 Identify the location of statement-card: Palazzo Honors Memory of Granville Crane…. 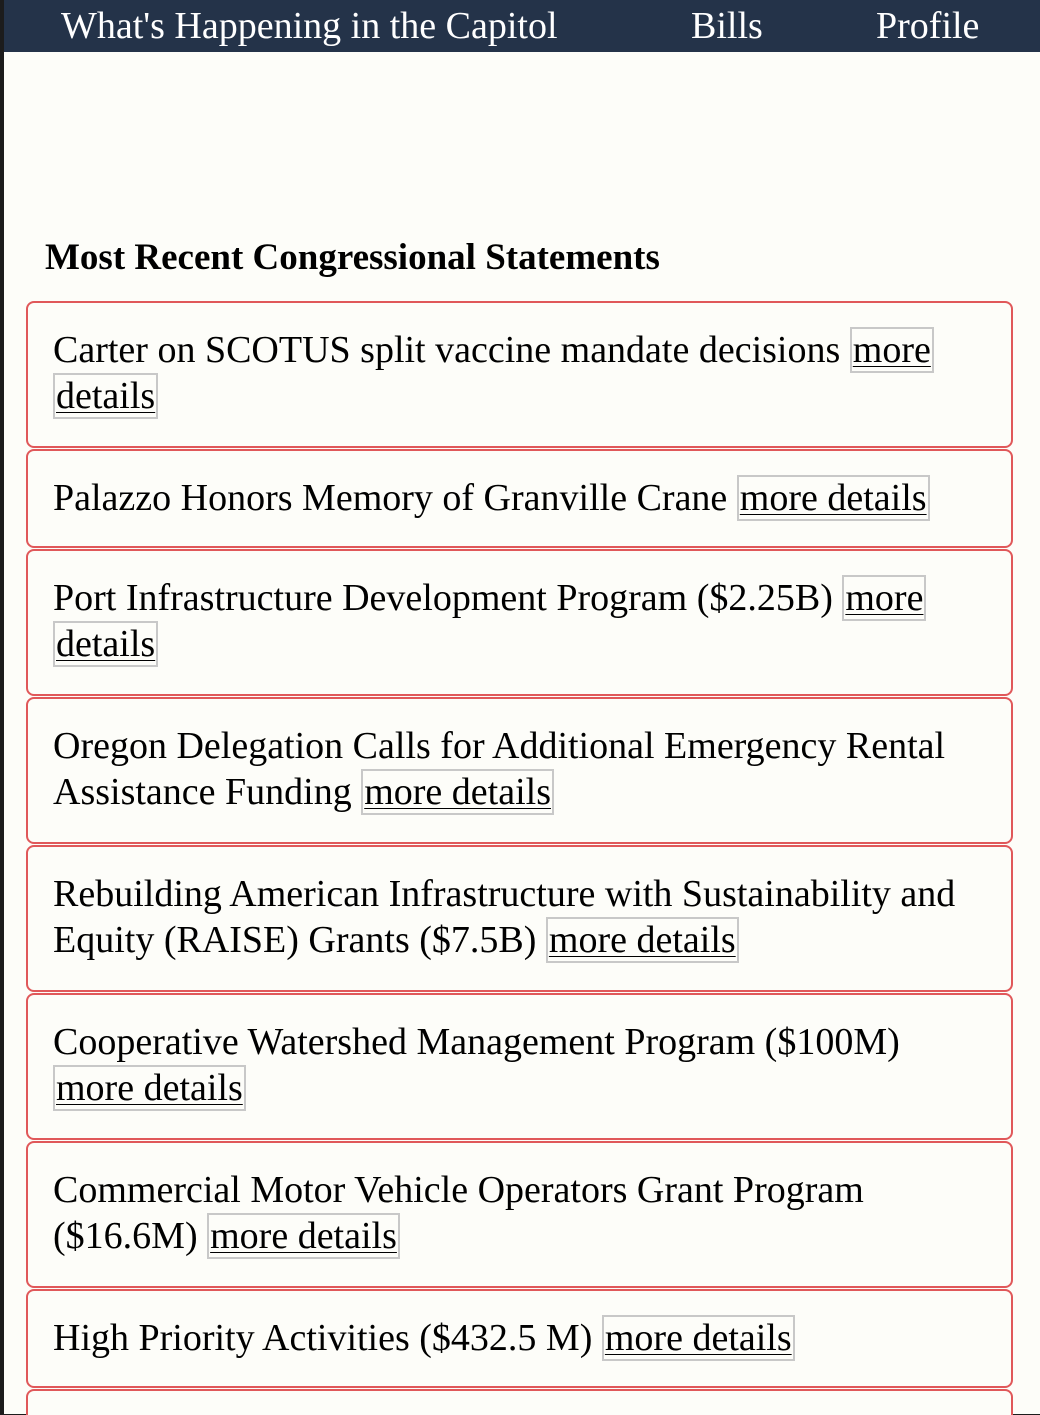
(519, 498).